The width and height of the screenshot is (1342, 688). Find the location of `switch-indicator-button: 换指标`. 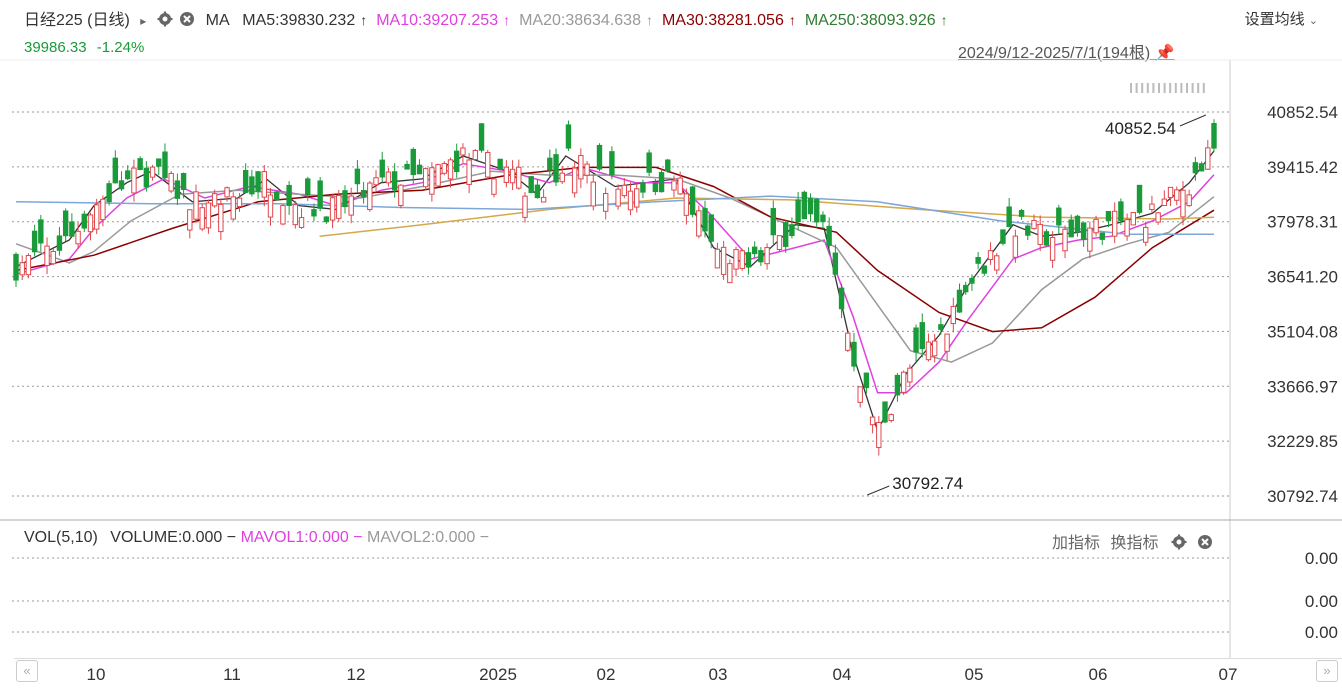

switch-indicator-button: 换指标 is located at coordinates (1134, 543).